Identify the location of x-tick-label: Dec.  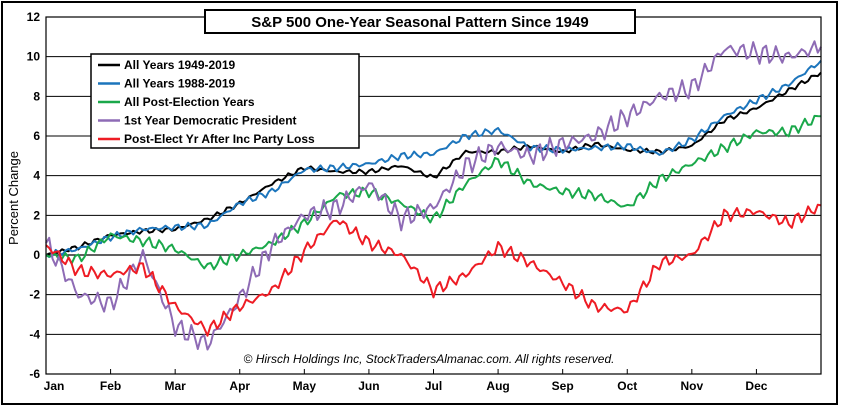
(756, 386).